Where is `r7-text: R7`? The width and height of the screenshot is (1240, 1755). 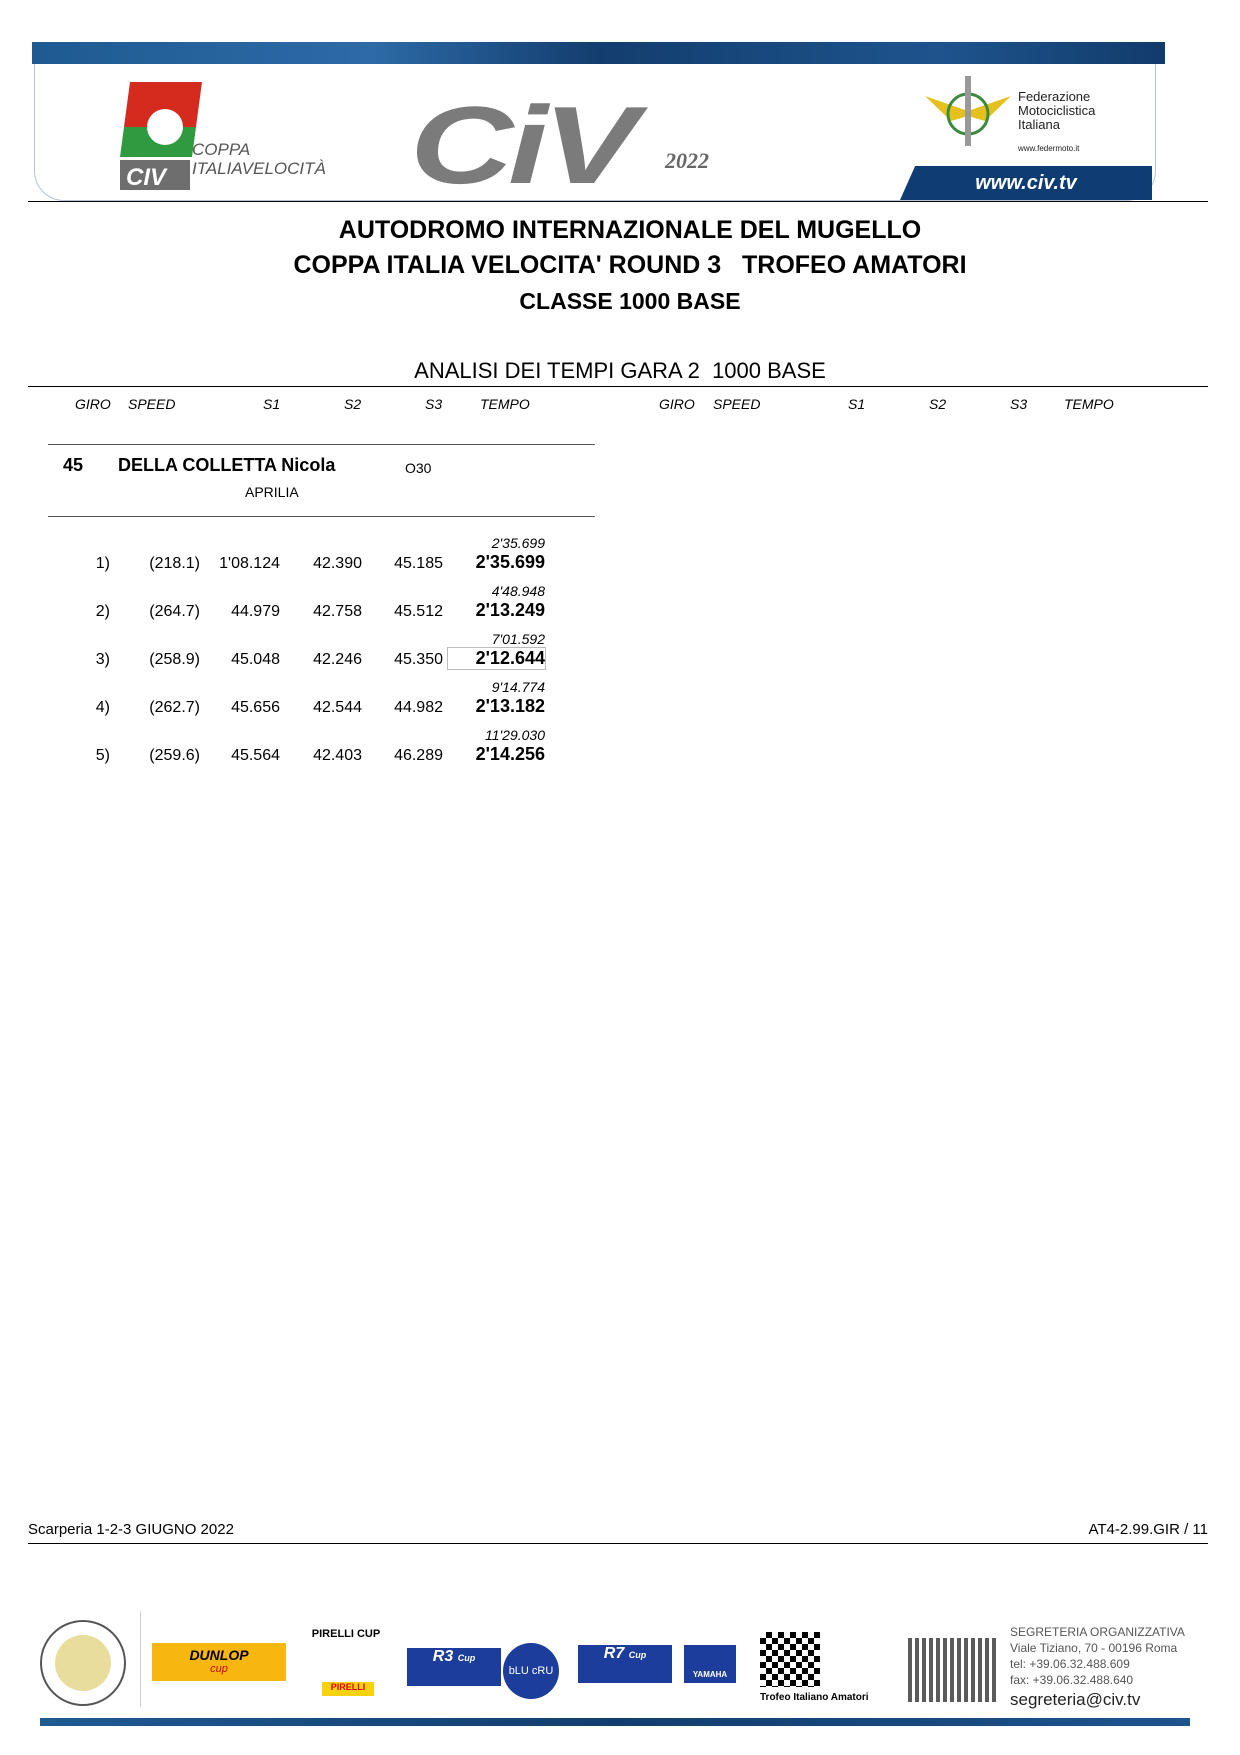 r7-text: R7 is located at coordinates (614, 1653).